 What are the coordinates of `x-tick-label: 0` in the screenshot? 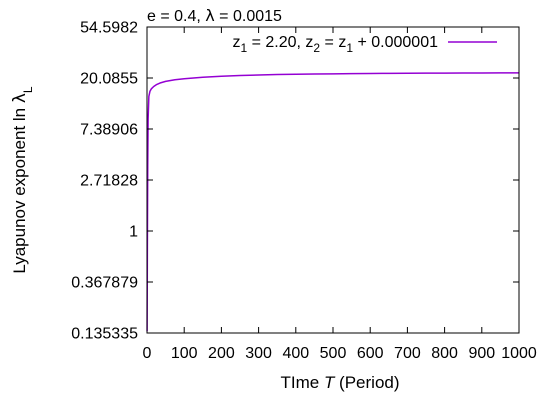 It's located at (147, 353).